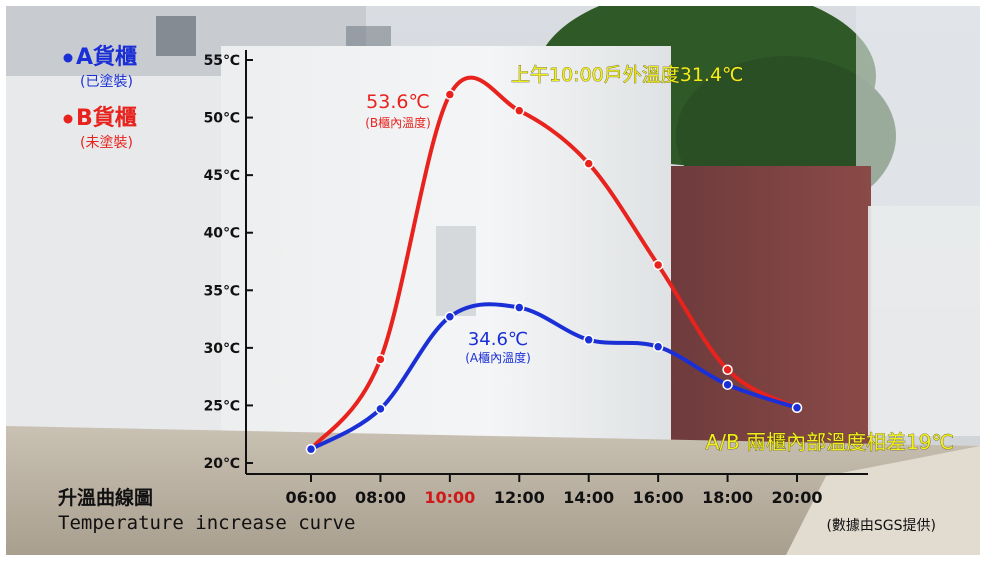 This screenshot has width=986, height=561. I want to click on y-tick-label: 25℃, so click(222, 406).